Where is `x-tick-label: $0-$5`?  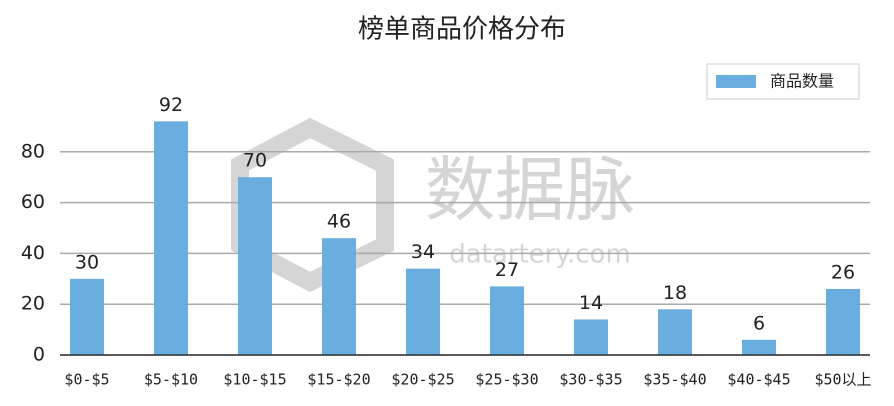 x-tick-label: $0-$5 is located at coordinates (86, 380).